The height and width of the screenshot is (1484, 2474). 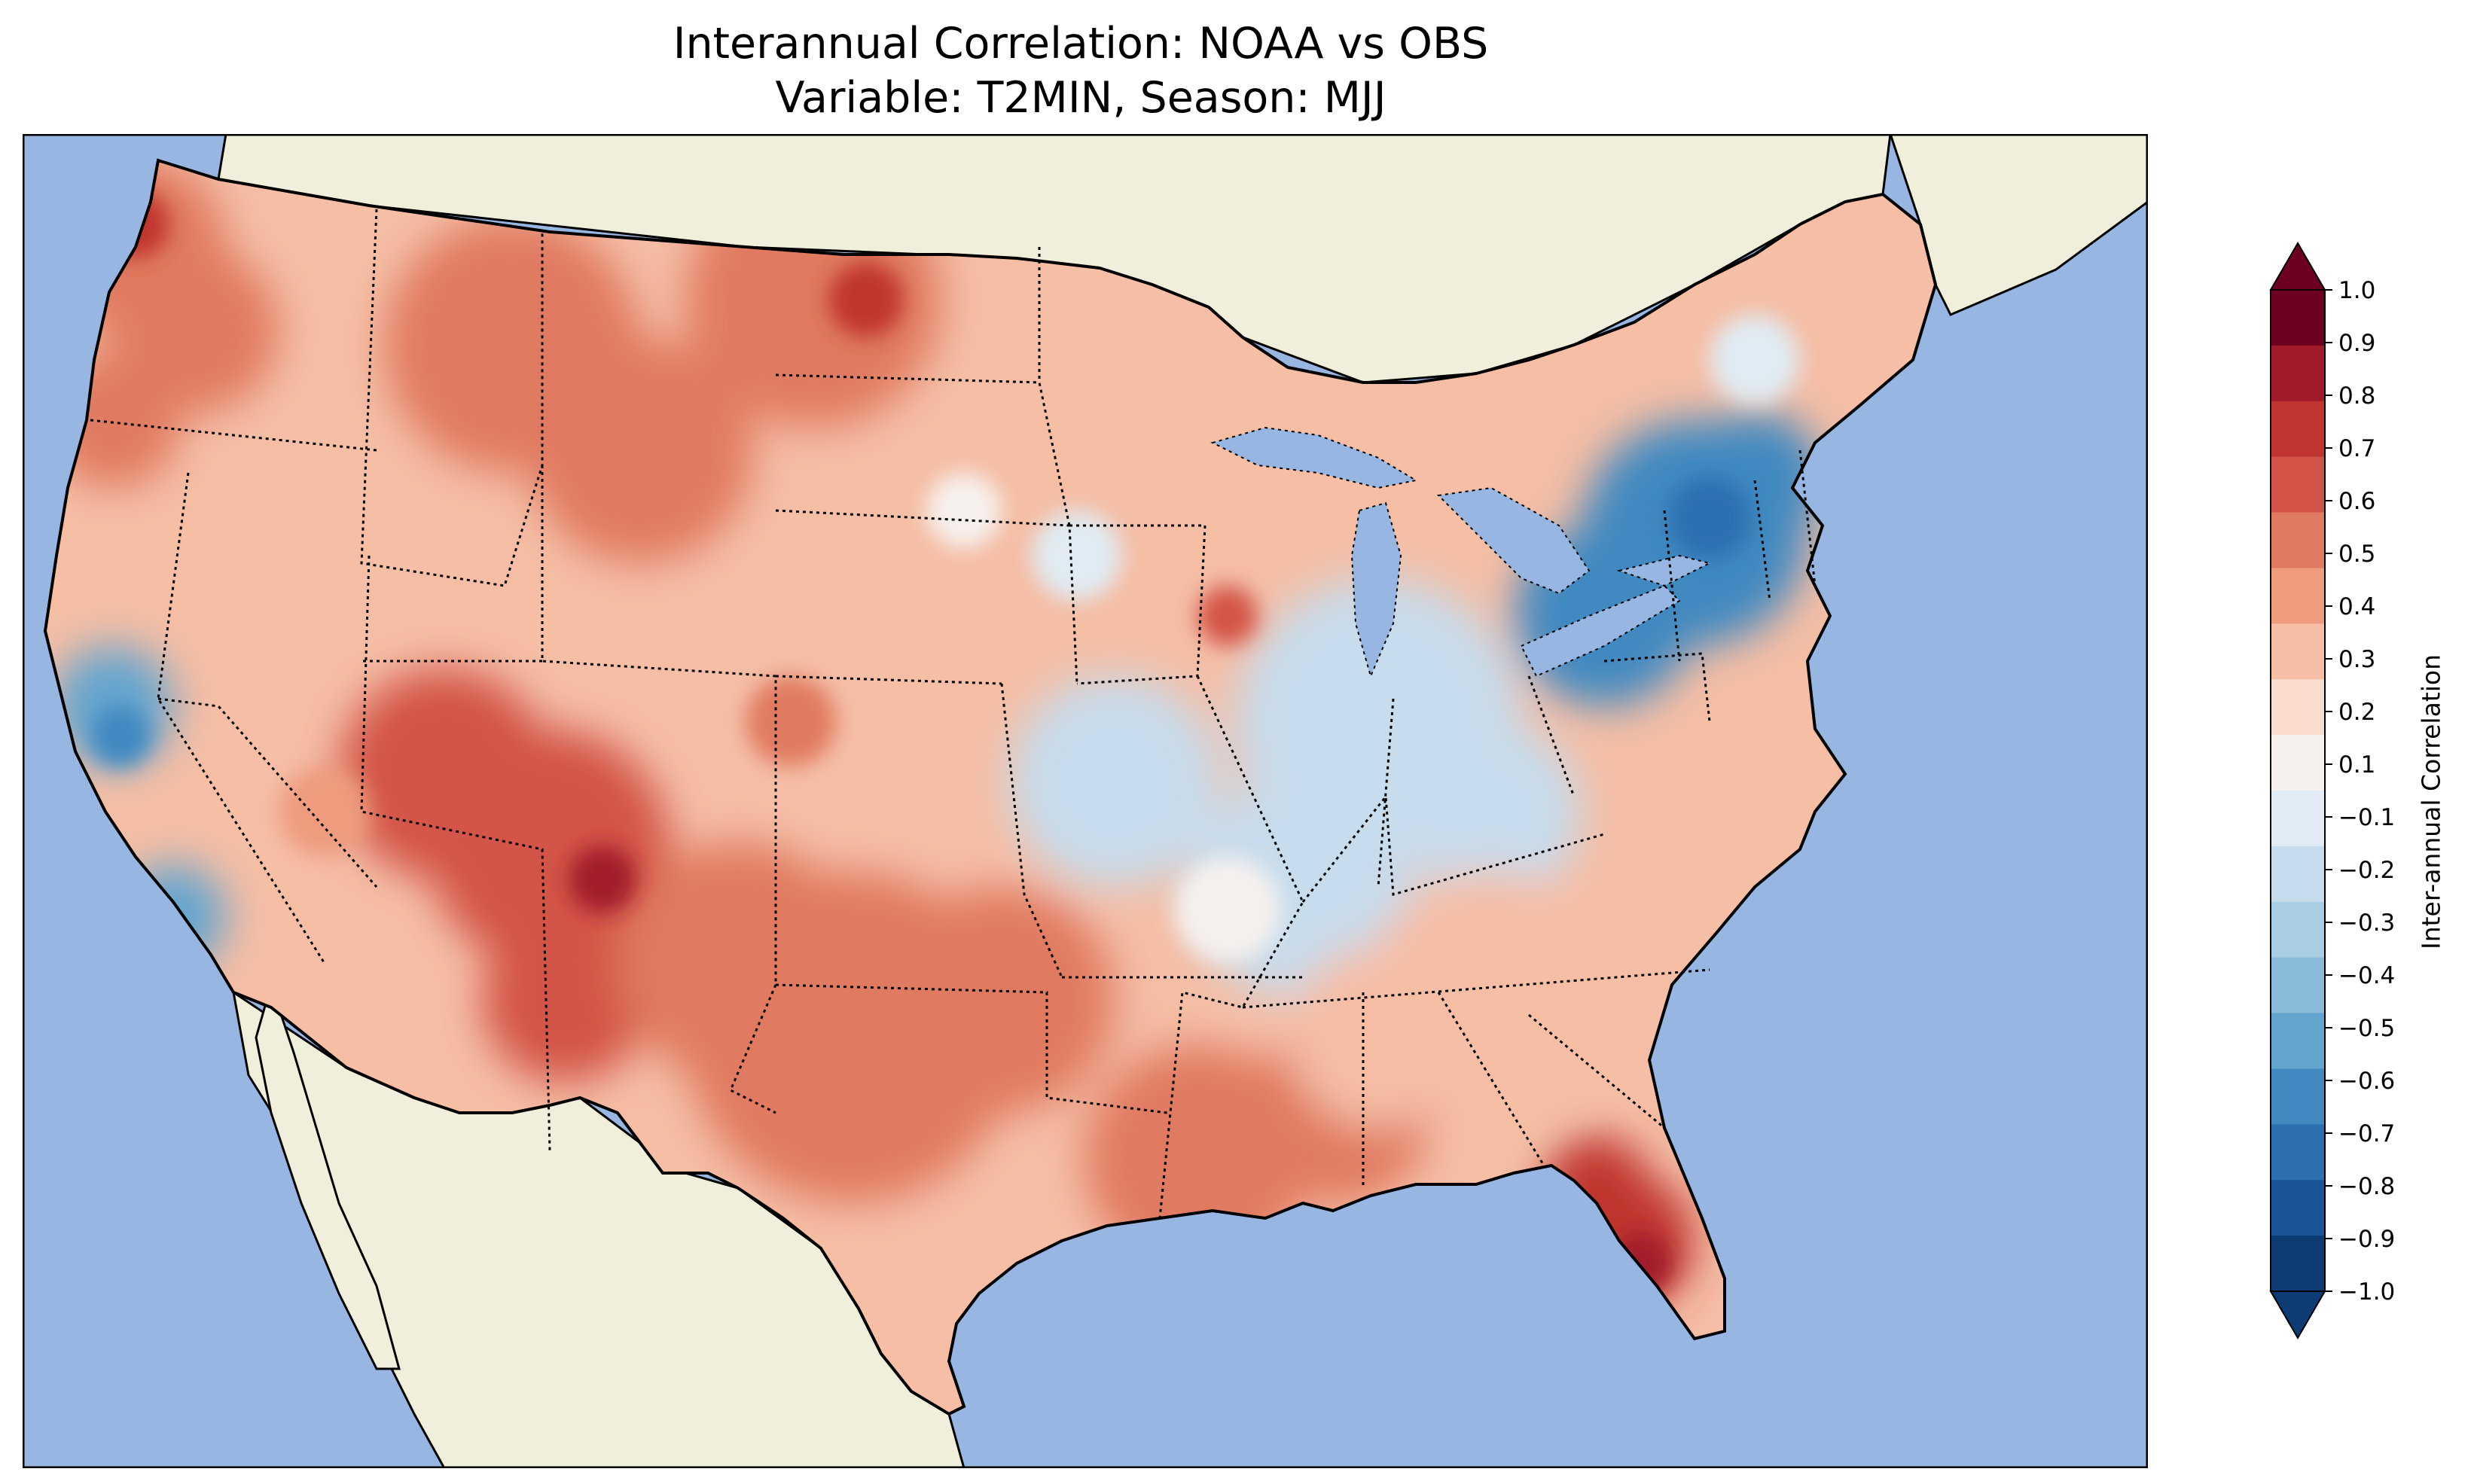 What do you see at coordinates (2366, 975) in the screenshot?
I see `colorbar-tick-label: −0.4` at bounding box center [2366, 975].